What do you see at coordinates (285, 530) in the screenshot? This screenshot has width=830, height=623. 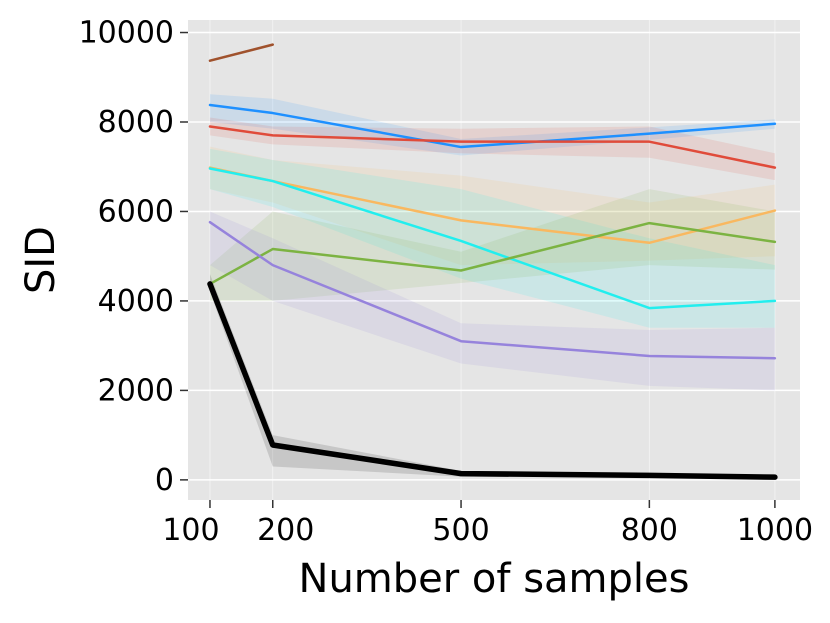 I see `x-tick-label: 200` at bounding box center [285, 530].